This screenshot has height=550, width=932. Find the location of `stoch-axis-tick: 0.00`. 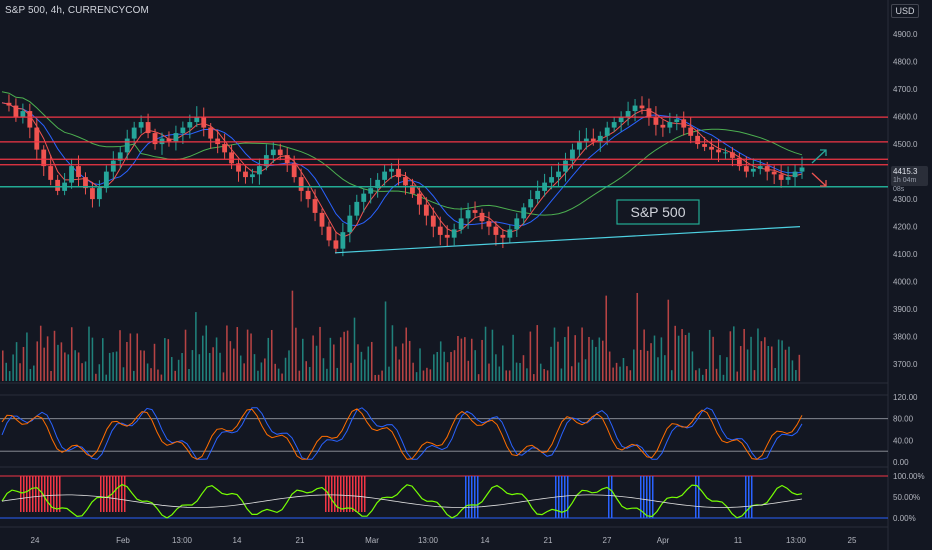

stoch-axis-tick: 0.00 is located at coordinates (901, 462).